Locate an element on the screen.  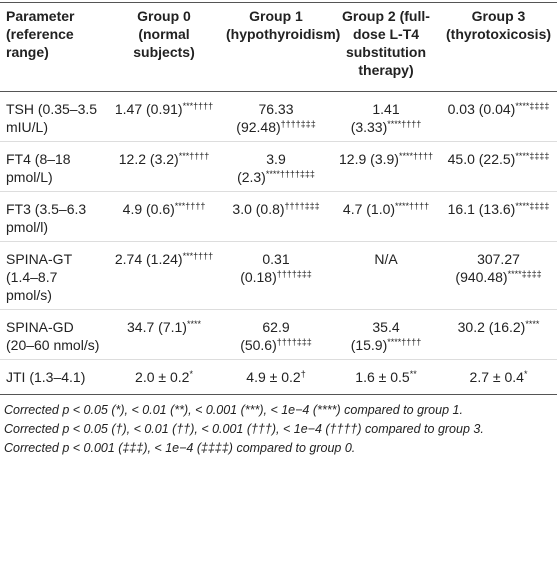
cell-value: 76.33 (92.48) is located at coordinates (265, 118).